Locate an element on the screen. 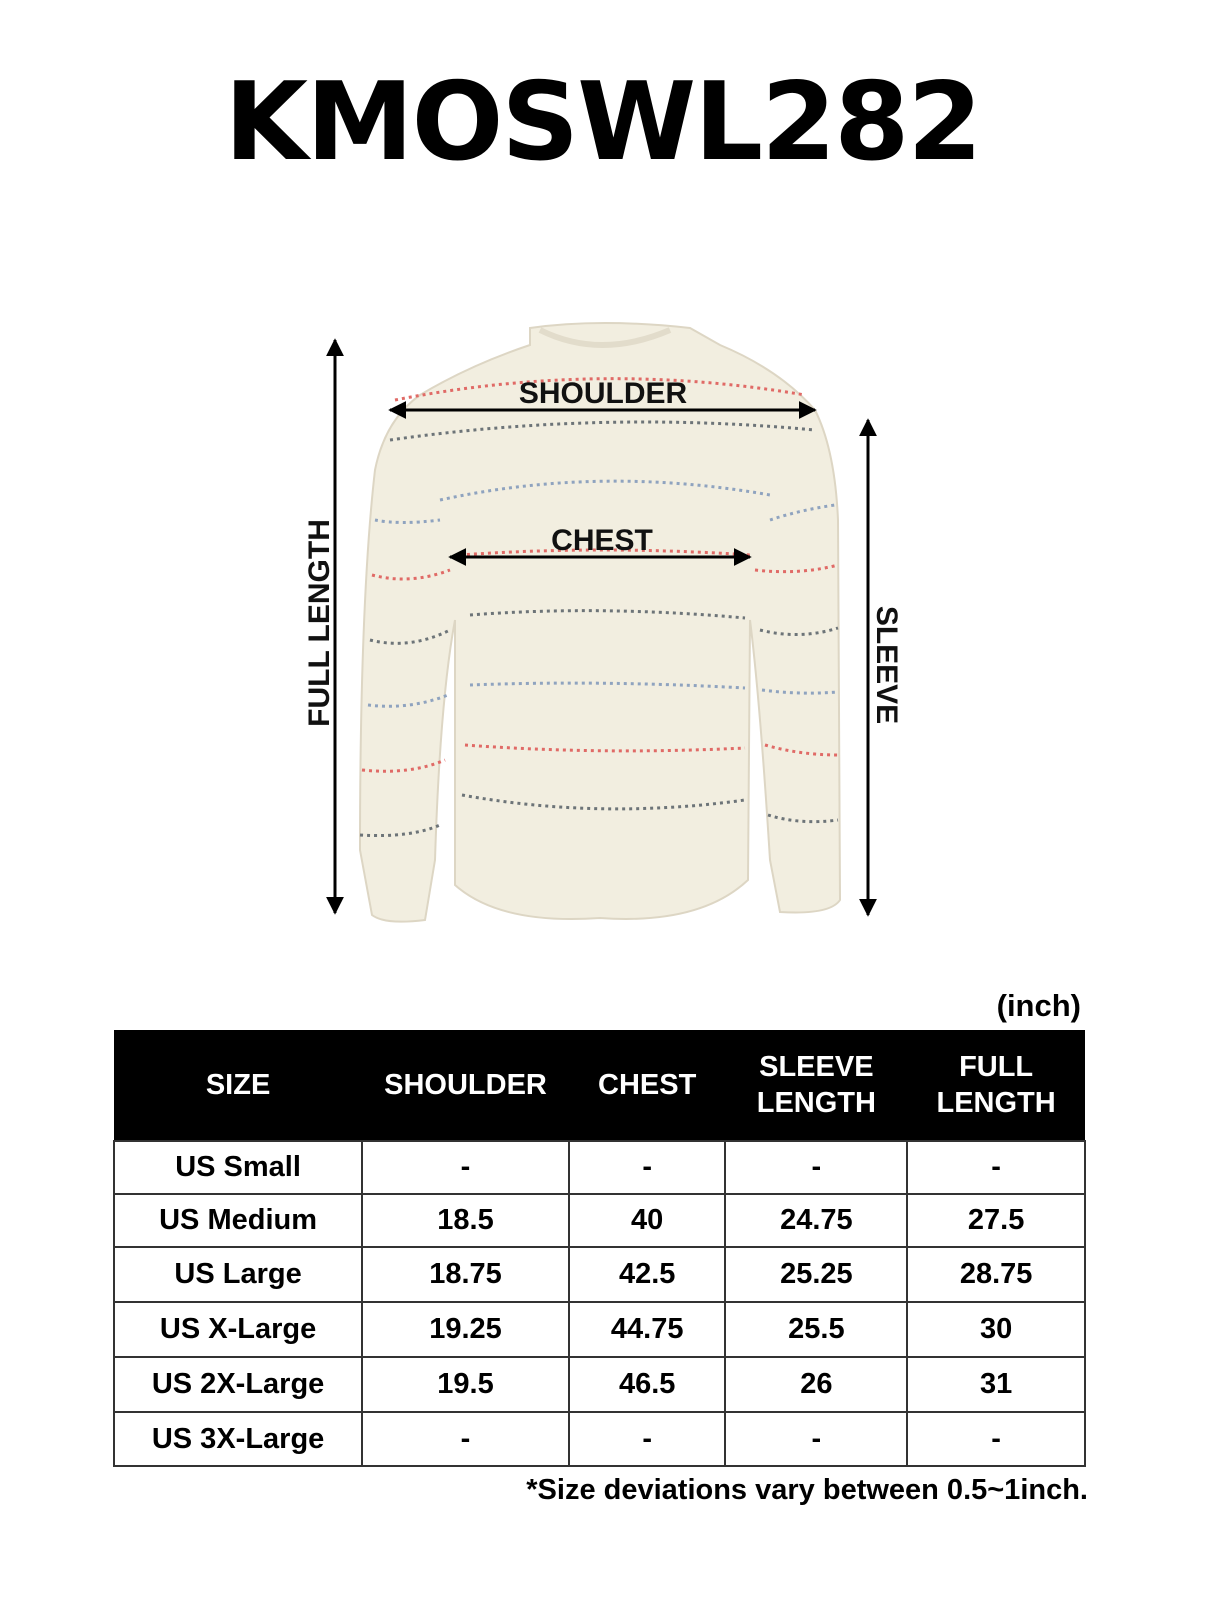 The image size is (1230, 1600). table-cell: 19.5 is located at coordinates (465, 1384).